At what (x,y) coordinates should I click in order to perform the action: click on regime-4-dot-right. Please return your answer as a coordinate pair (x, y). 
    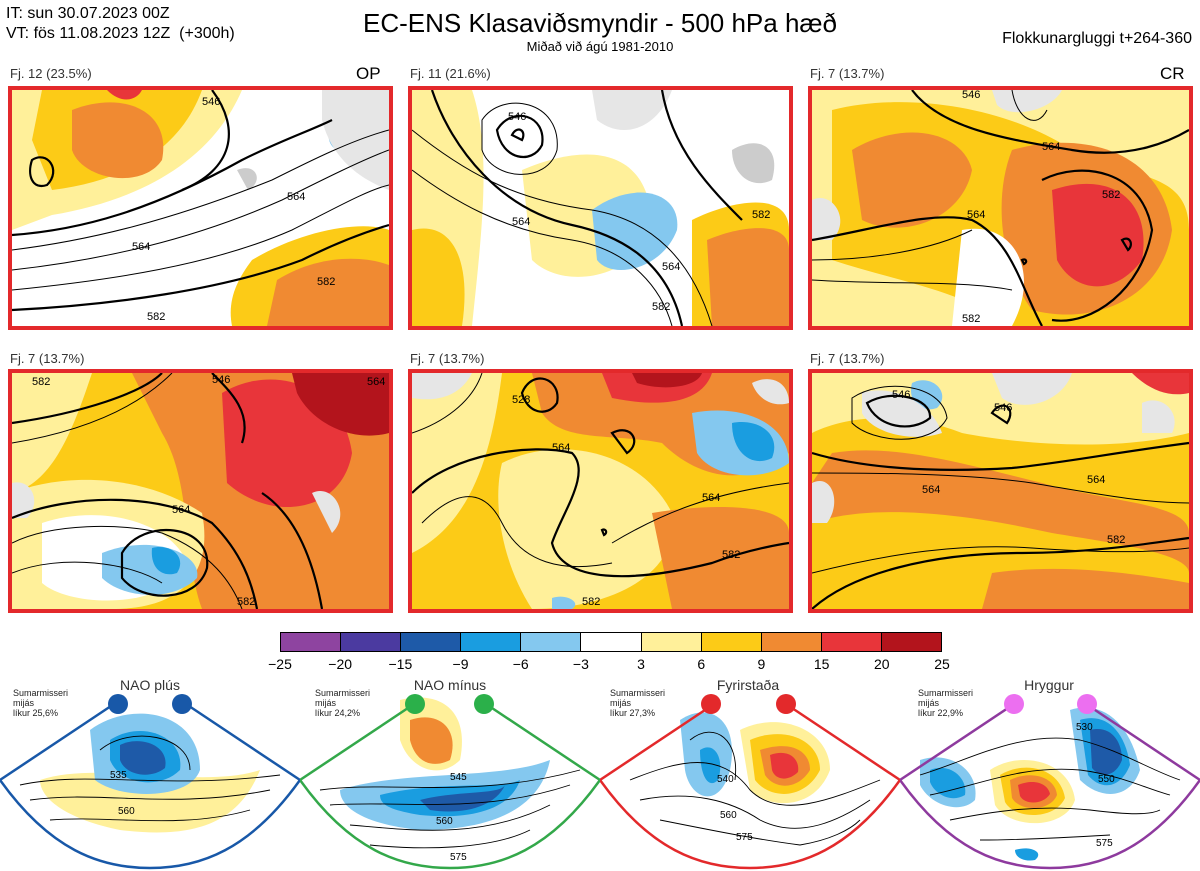
    Looking at the image, I should click on (1087, 704).